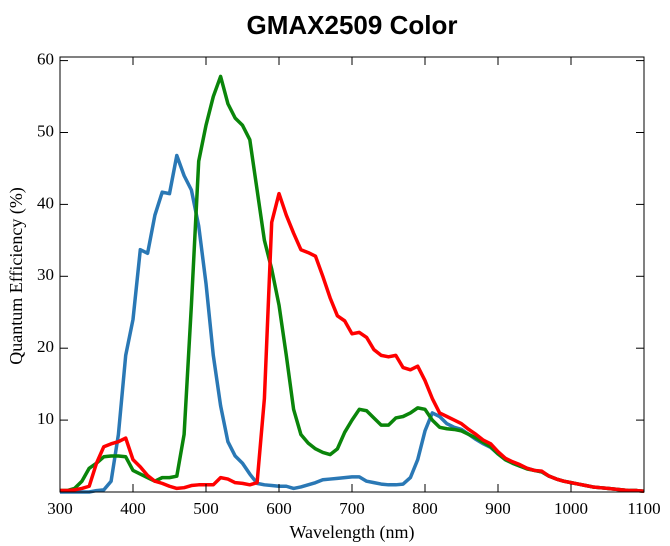 This screenshot has width=670, height=546. What do you see at coordinates (16, 276) in the screenshot?
I see `y-axis-label: Quantum Efficiency (%)` at bounding box center [16, 276].